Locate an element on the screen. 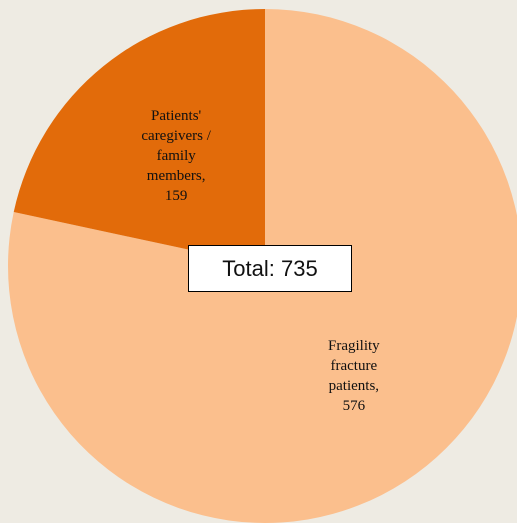  slice-category: Fragility fracture patients, is located at coordinates (353, 365).